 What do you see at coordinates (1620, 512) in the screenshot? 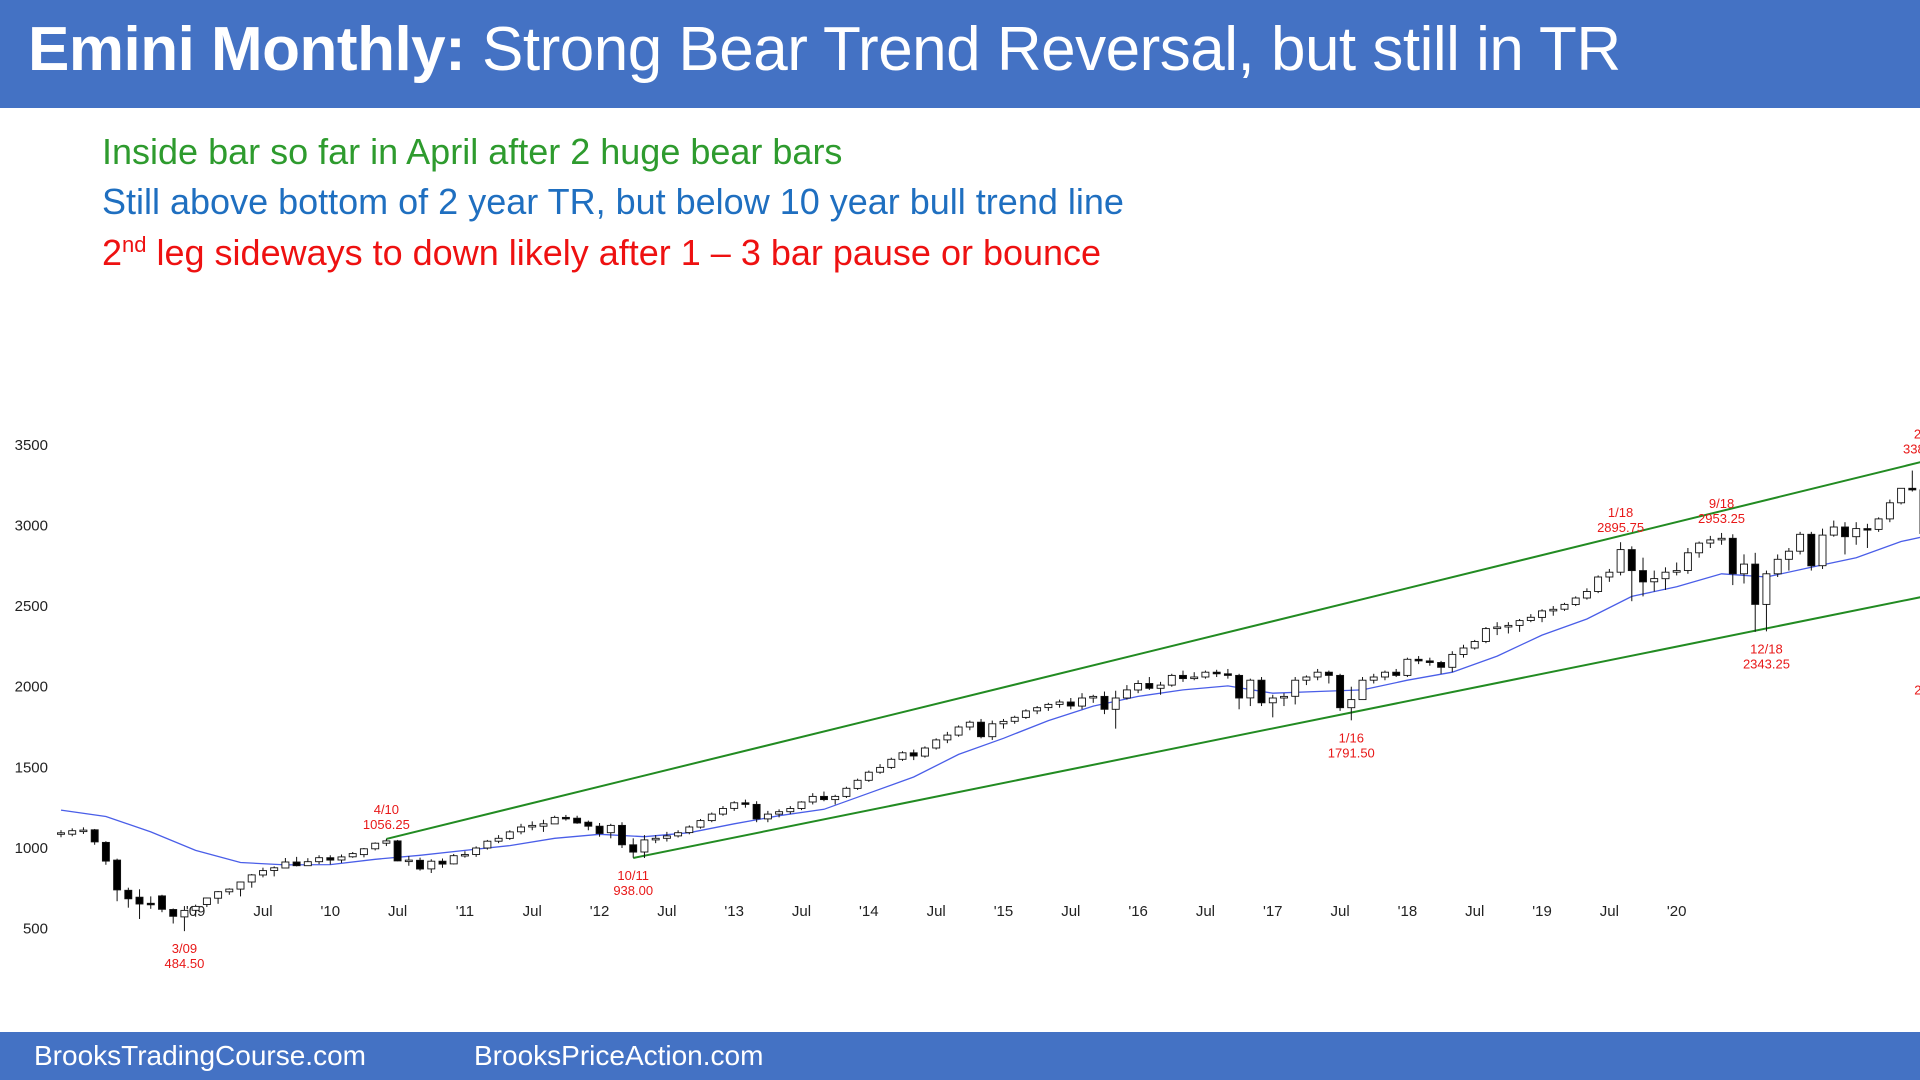
I see `annotation-date-label: 1/18` at bounding box center [1620, 512].